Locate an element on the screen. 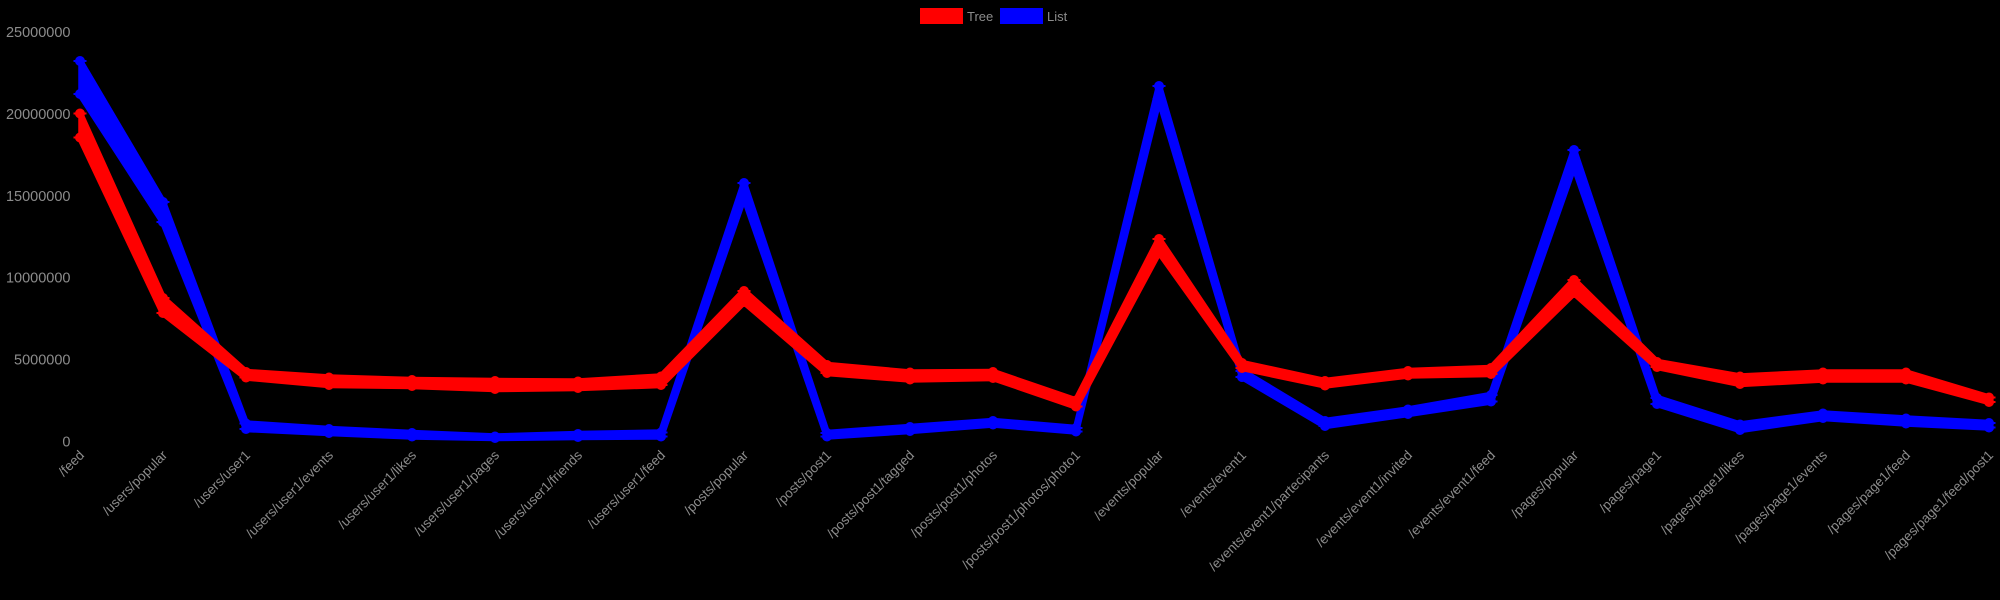 This screenshot has width=2000, height=600. svg-text: 25000000 is located at coordinates (38, 33).